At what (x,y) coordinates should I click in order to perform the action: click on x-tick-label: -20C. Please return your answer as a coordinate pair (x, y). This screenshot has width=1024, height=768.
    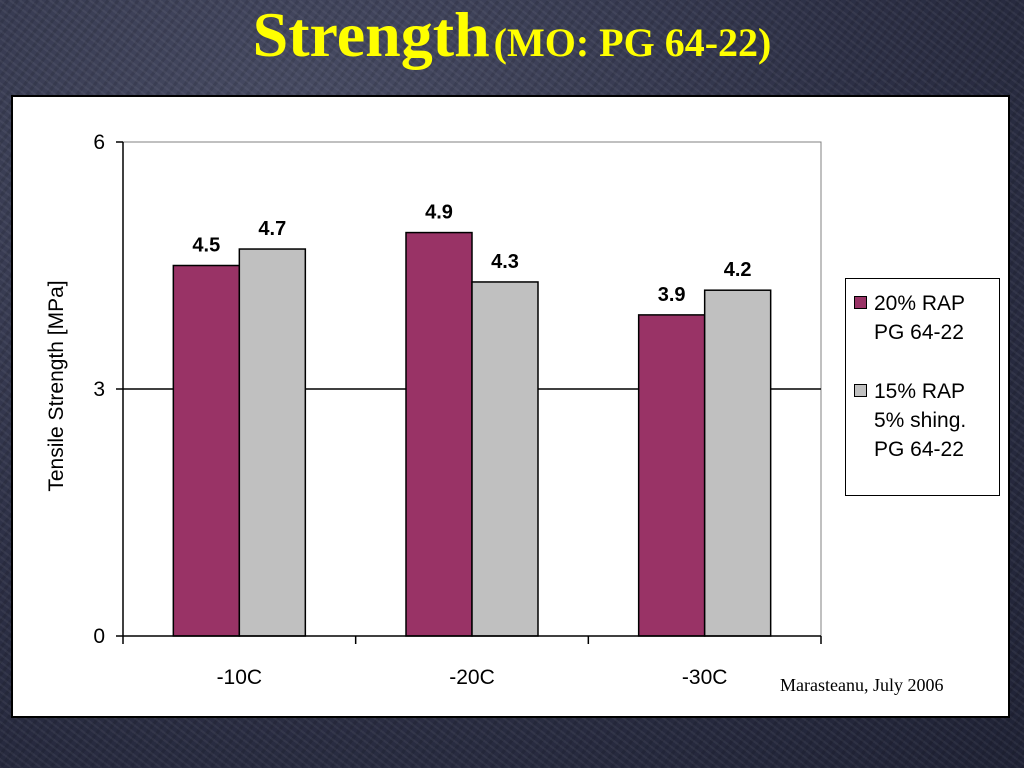
    Looking at the image, I should click on (472, 677).